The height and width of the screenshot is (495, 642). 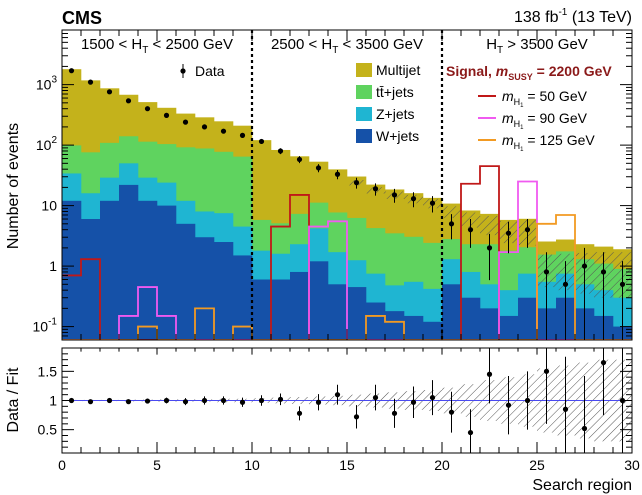 What do you see at coordinates (364, 92) in the screenshot?
I see `legend-swatch-ttjets` at bounding box center [364, 92].